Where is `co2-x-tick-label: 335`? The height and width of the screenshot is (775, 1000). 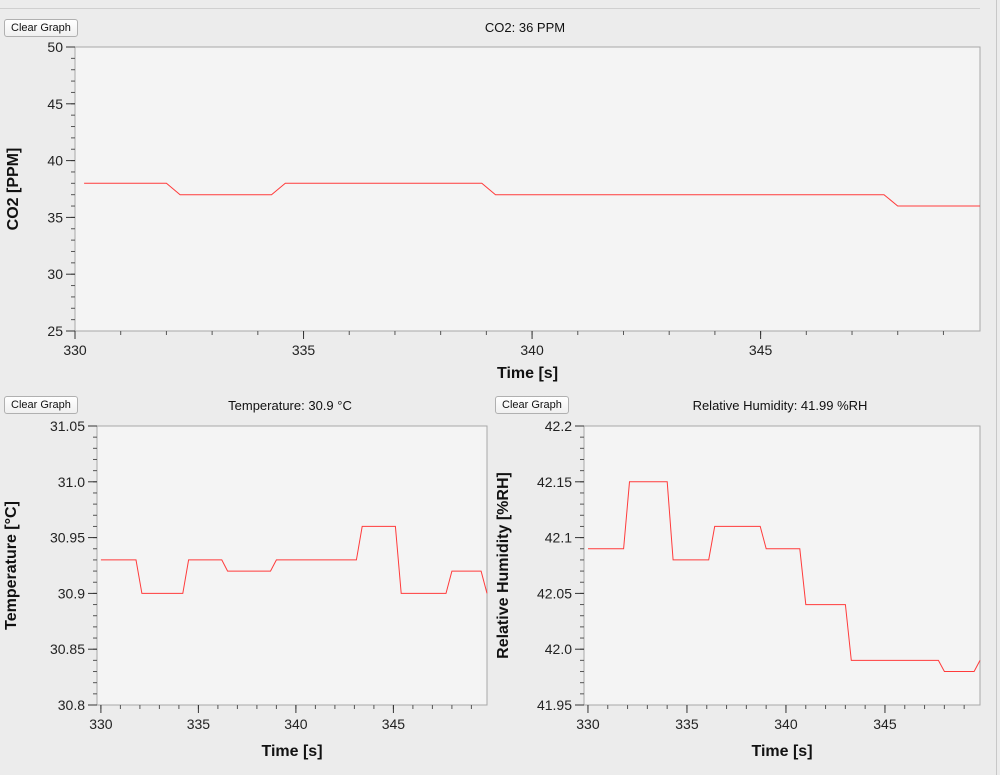
co2-x-tick-label: 335 is located at coordinates (304, 350).